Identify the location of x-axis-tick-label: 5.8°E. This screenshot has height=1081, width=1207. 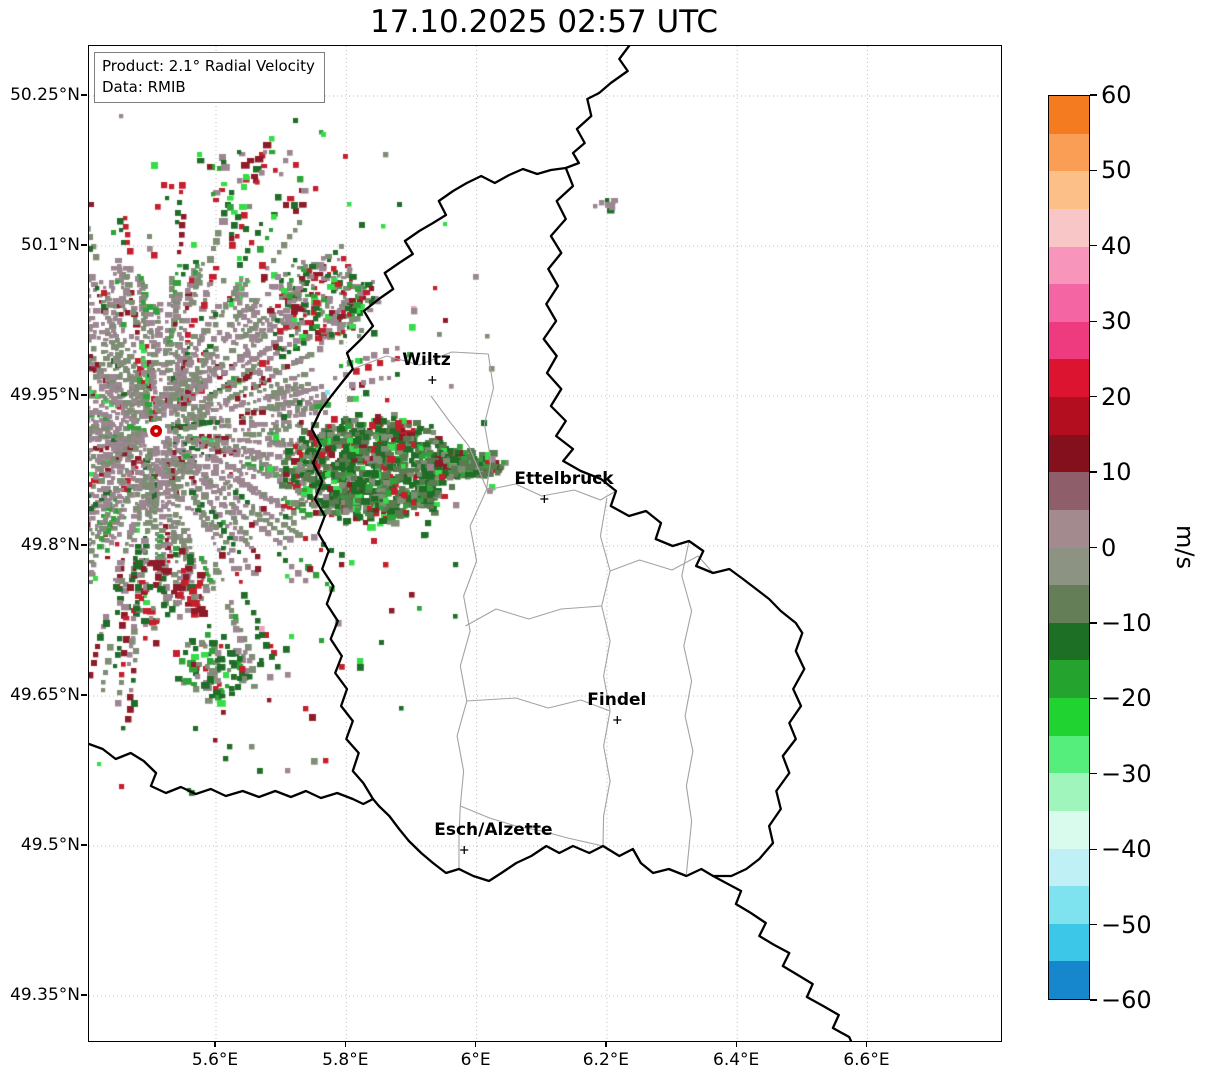
(345, 1060).